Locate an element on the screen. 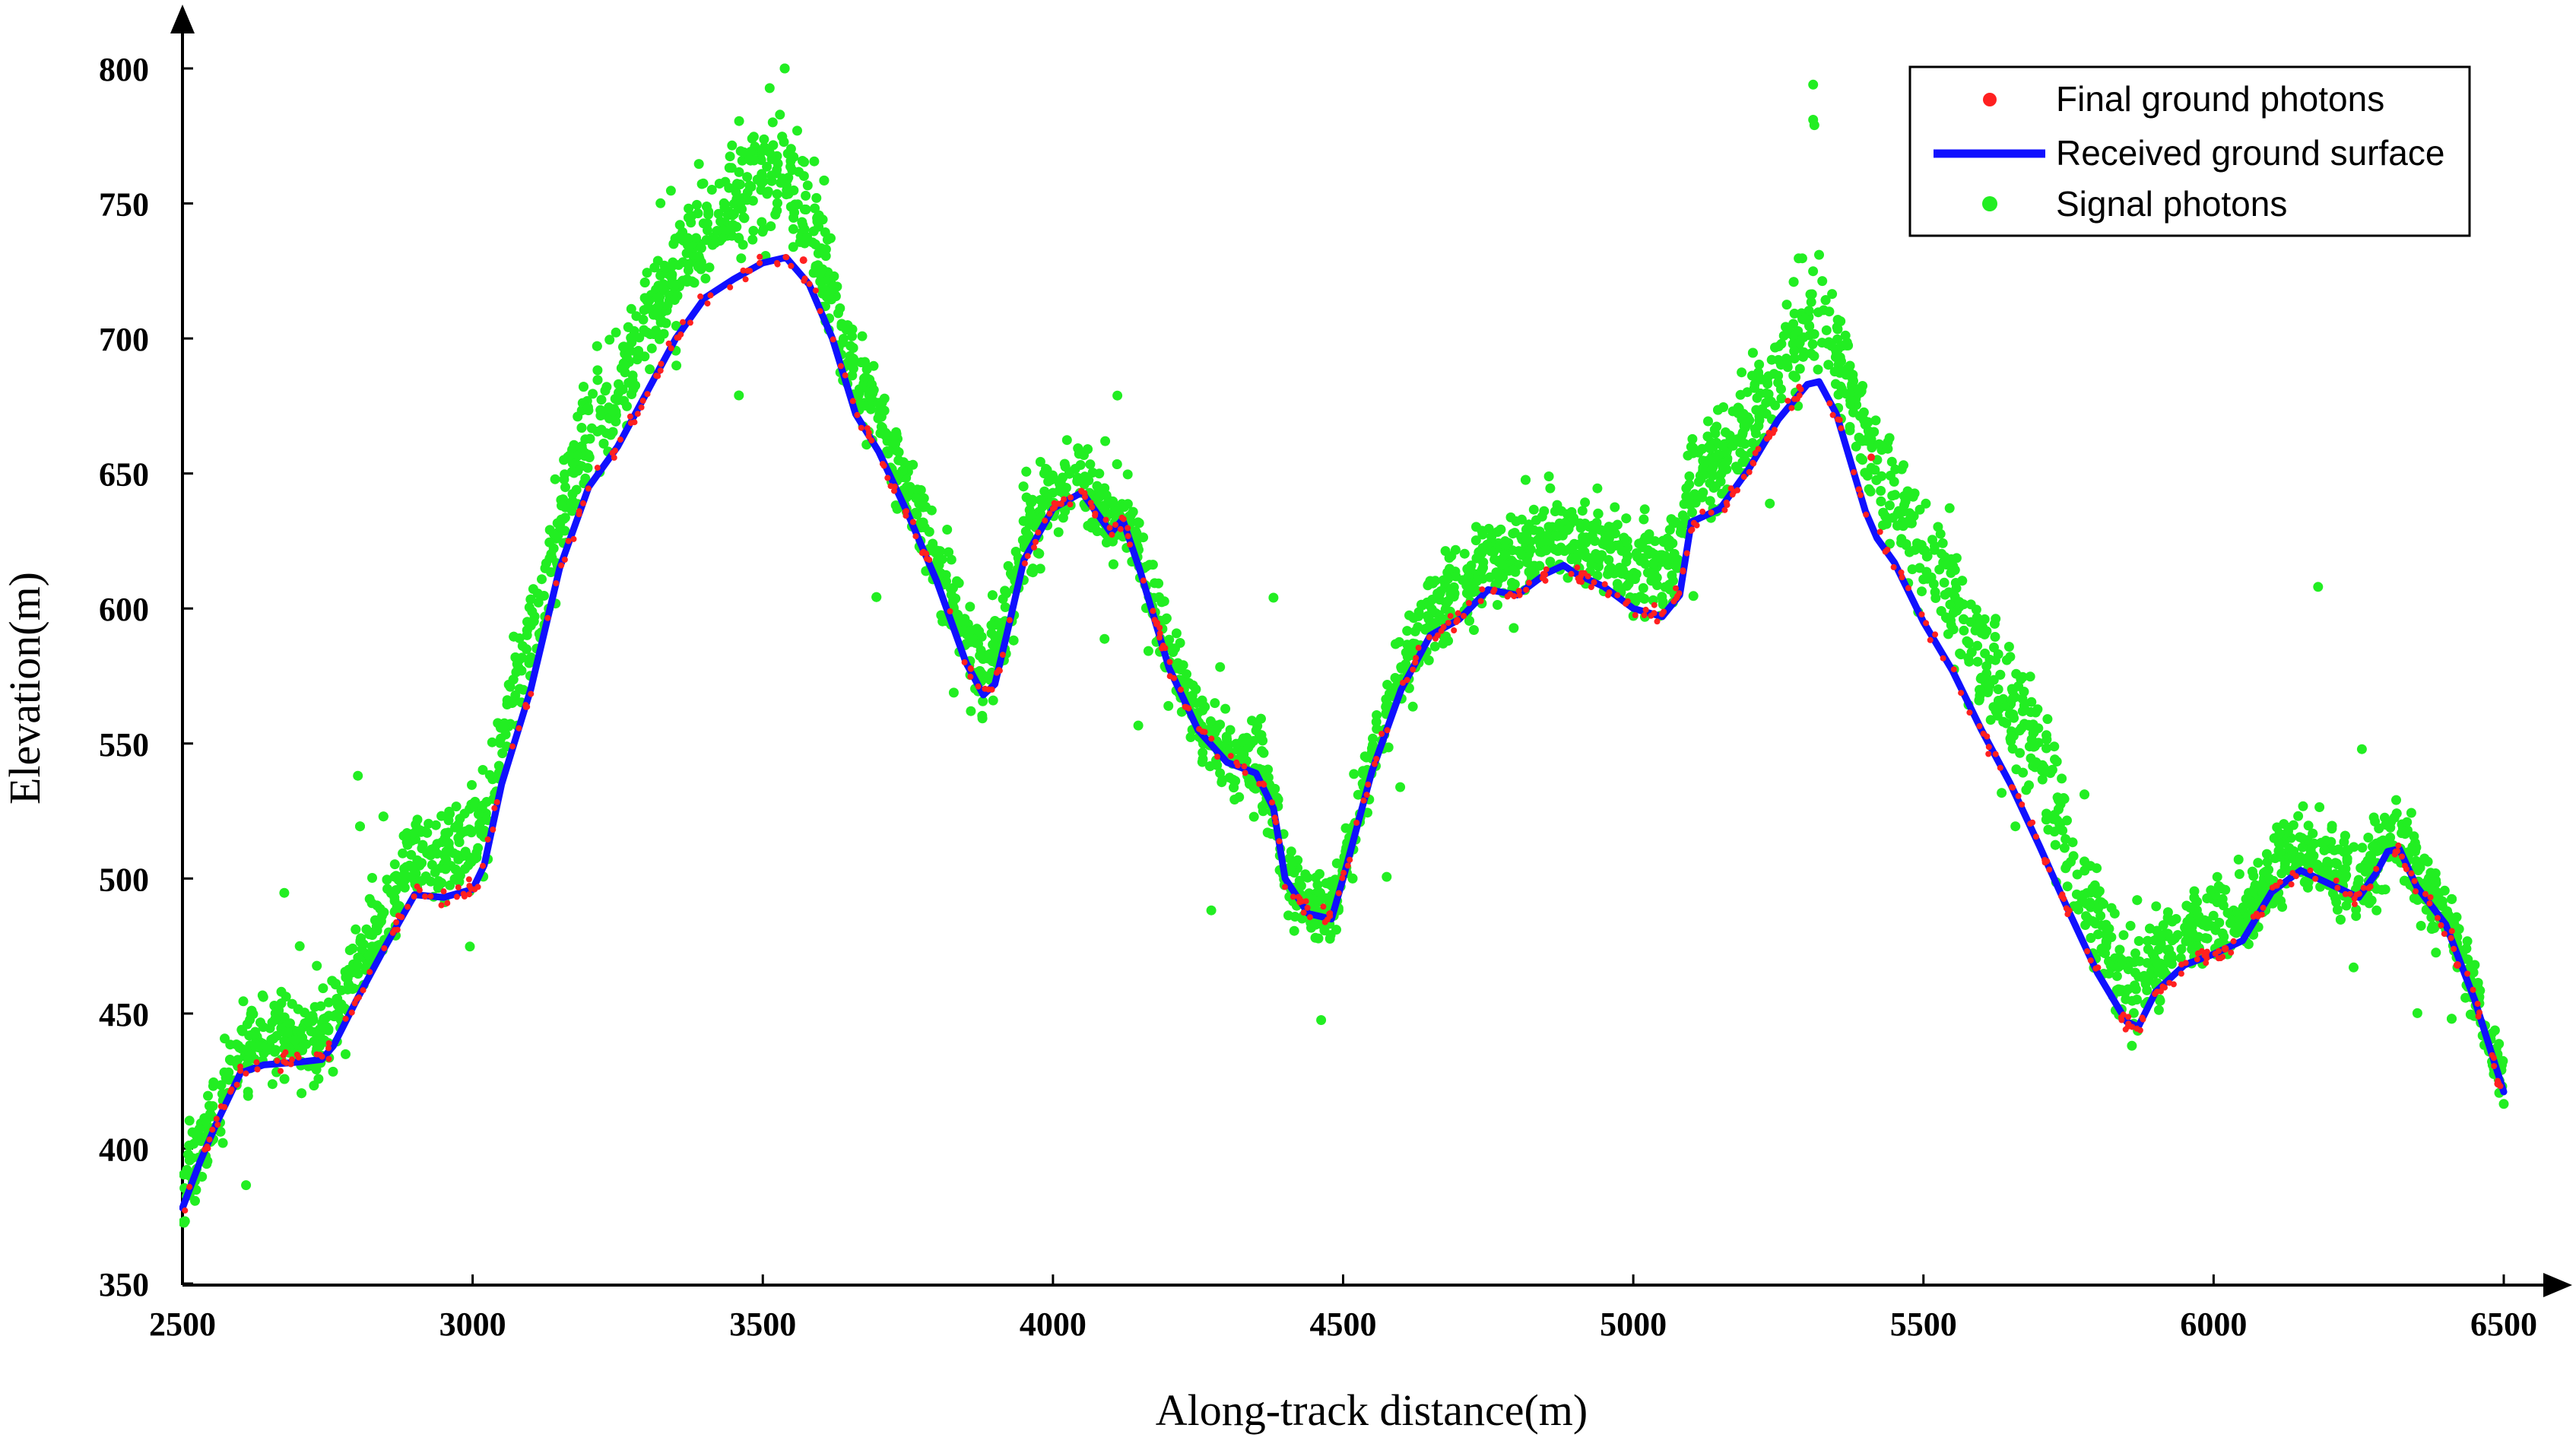 The width and height of the screenshot is (2576, 1444). x-tick-label: 5000 is located at coordinates (1634, 1324).